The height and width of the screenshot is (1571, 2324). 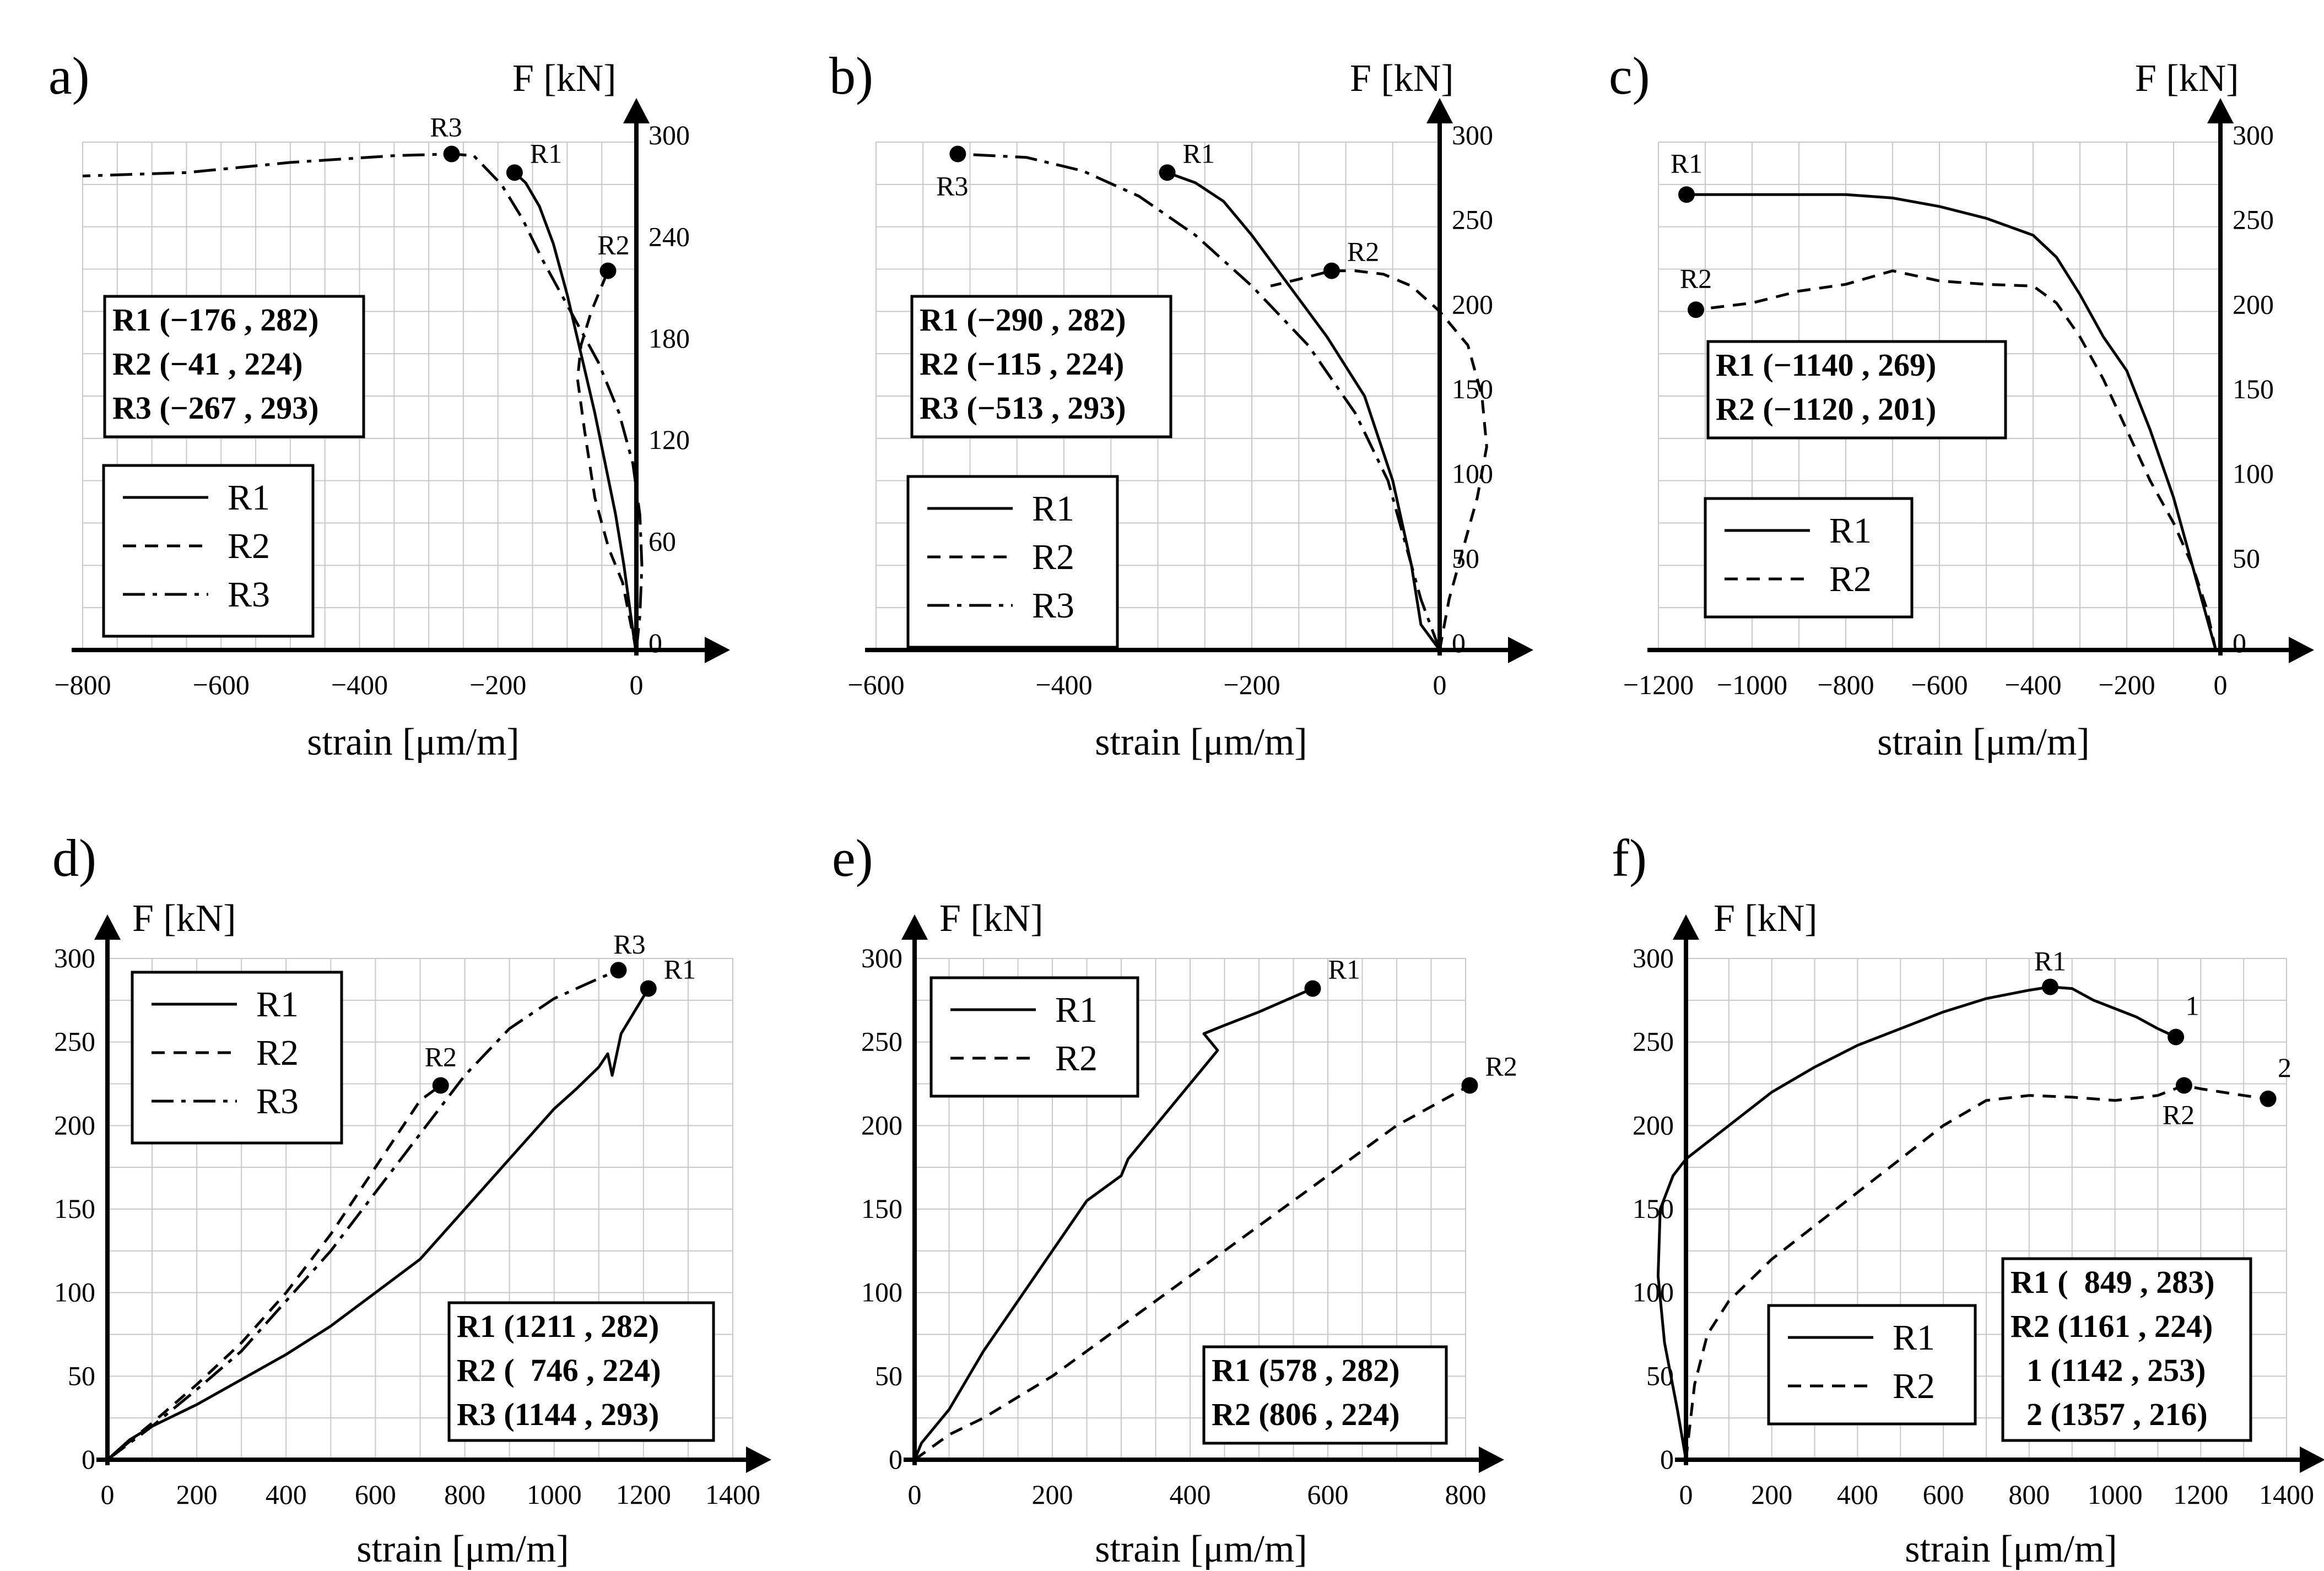 What do you see at coordinates (2111, 1326) in the screenshot?
I see `info-line: R2 (1161 , 224)` at bounding box center [2111, 1326].